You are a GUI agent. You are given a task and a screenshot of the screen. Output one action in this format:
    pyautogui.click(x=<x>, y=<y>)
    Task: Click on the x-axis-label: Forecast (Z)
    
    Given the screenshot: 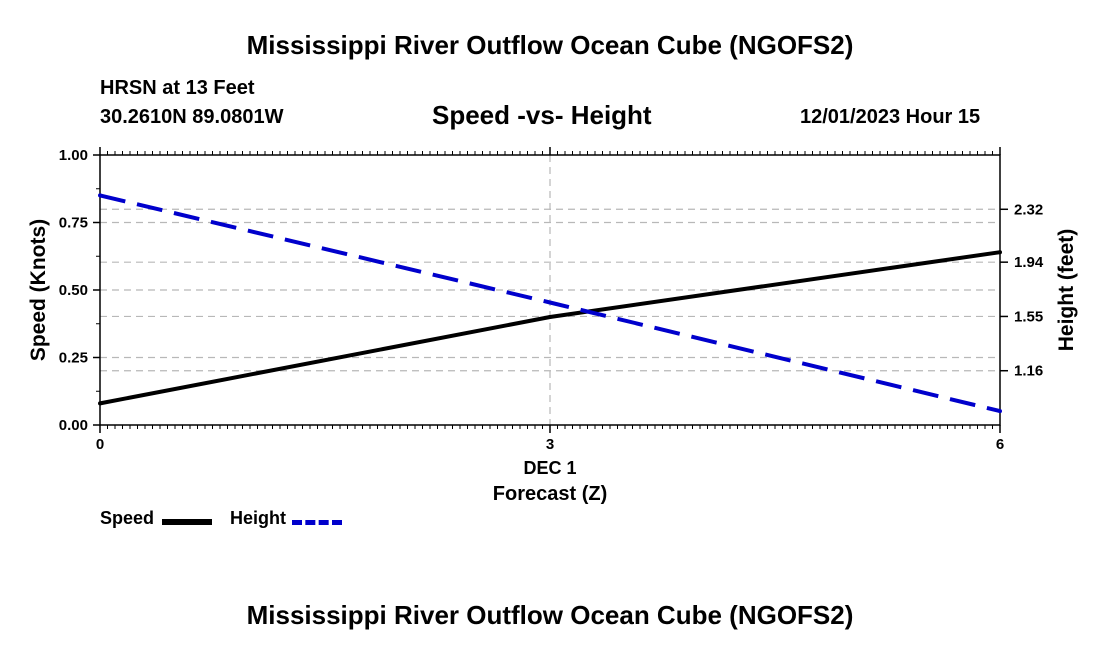 What is the action you would take?
    pyautogui.click(x=550, y=494)
    